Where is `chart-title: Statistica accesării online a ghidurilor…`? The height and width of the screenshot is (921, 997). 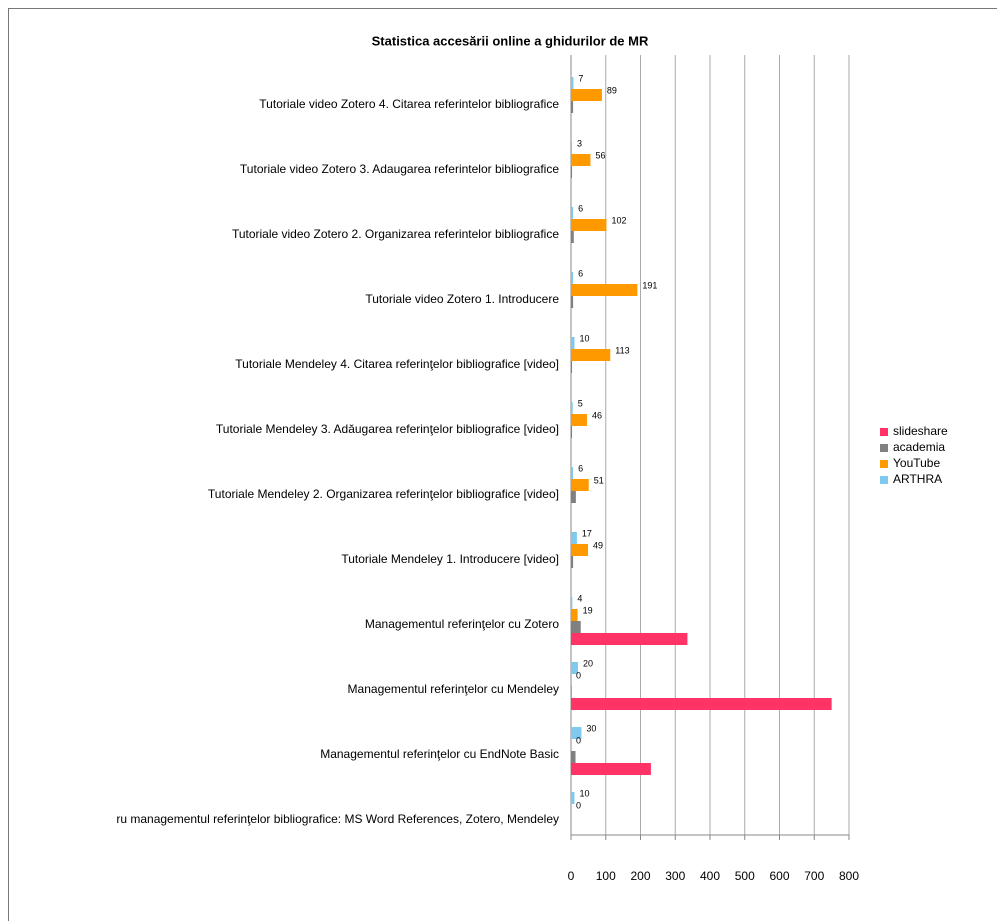
chart-title: Statistica accesării online a ghidurilor… is located at coordinates (510, 40).